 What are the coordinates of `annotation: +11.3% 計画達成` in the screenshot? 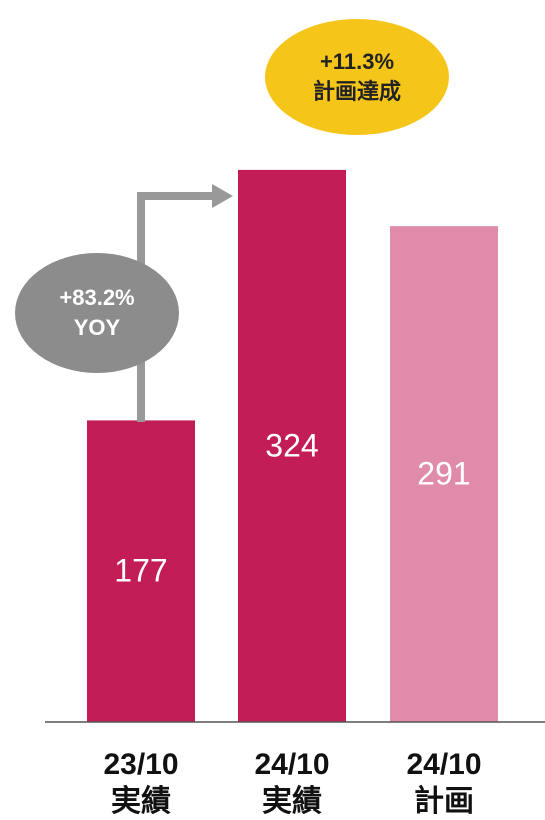 It's located at (357, 76).